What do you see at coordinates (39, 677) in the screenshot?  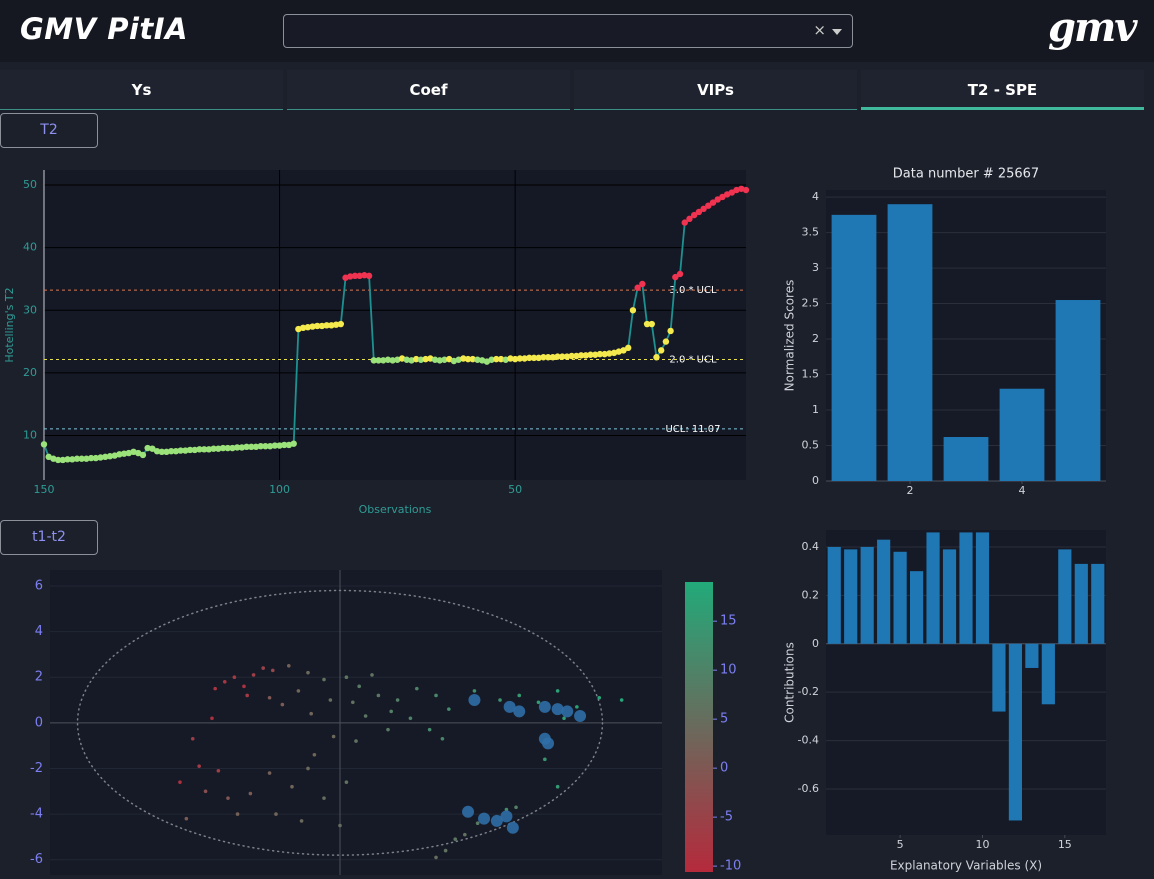 I see `y-tick-label: 2` at bounding box center [39, 677].